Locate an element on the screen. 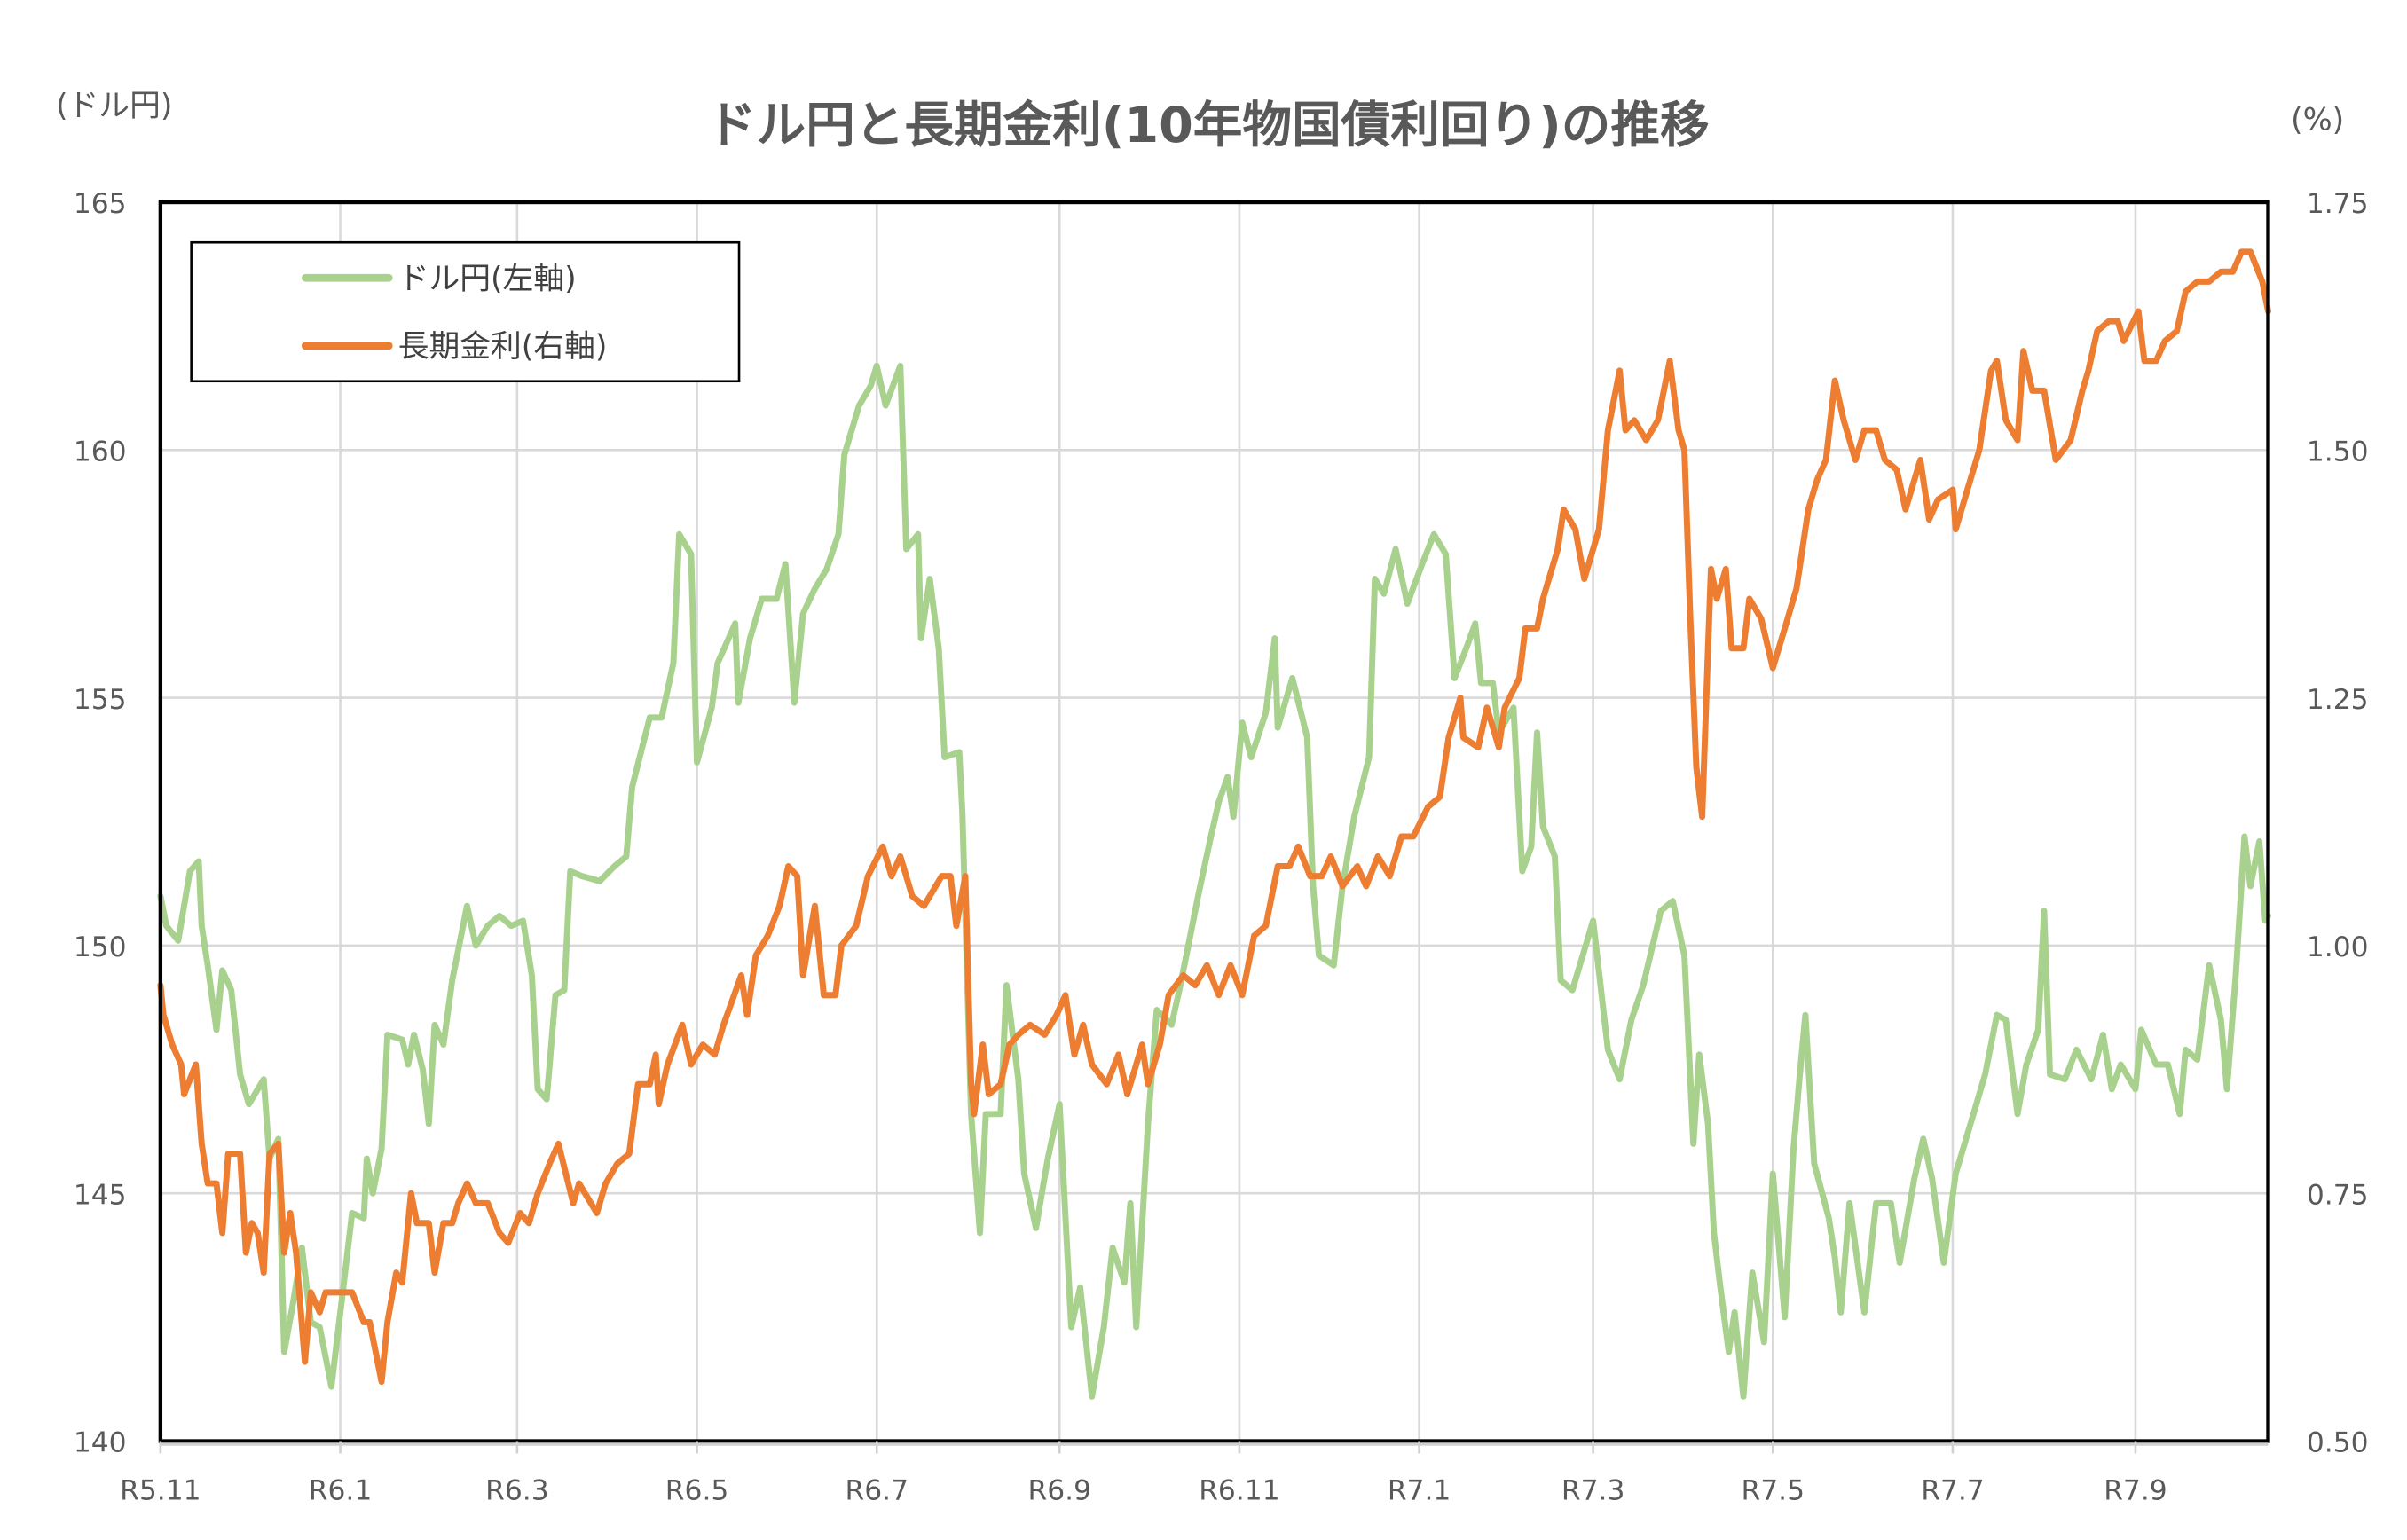 The height and width of the screenshot is (1540, 2407). x-axis-tick-label: R6.9 is located at coordinates (1059, 1491).